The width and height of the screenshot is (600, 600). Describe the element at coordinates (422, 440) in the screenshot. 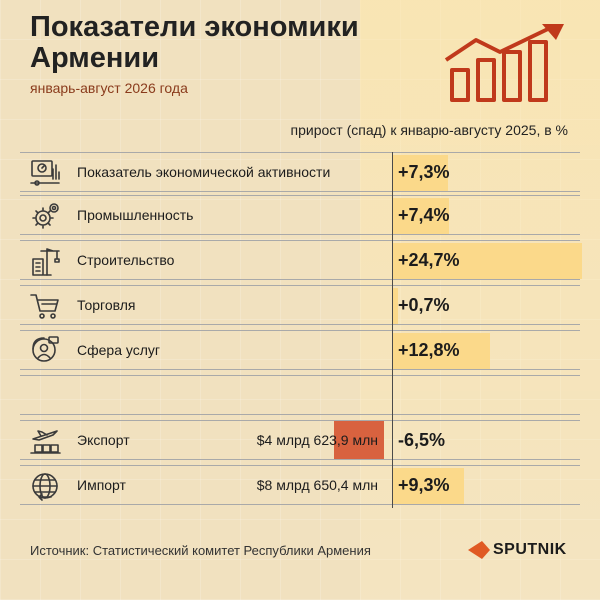

I see `value-label: -6,5%` at that location.